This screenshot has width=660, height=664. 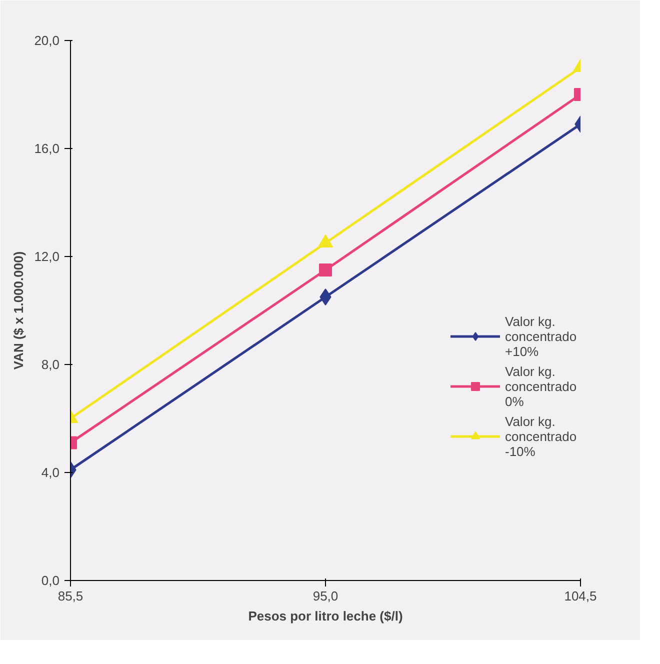 What do you see at coordinates (18, 310) in the screenshot?
I see `y-axis-title: VAN ($ x 1.000.000)` at bounding box center [18, 310].